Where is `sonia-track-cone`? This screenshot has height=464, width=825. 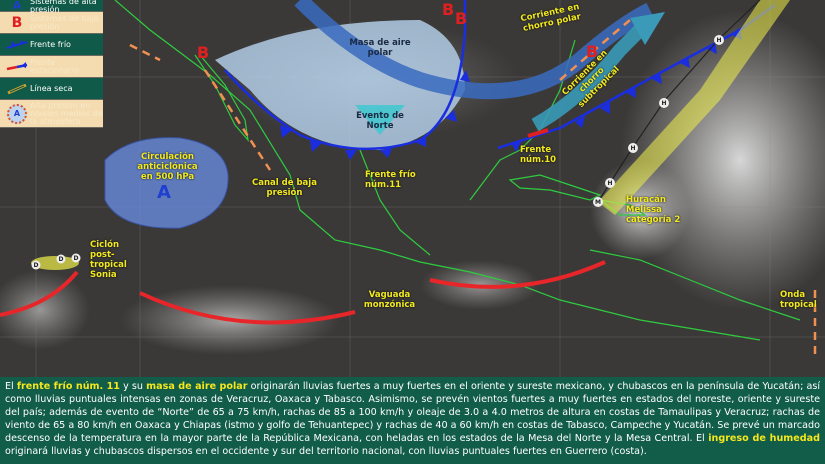
sonia-track-cone is located at coordinates (55, 263).